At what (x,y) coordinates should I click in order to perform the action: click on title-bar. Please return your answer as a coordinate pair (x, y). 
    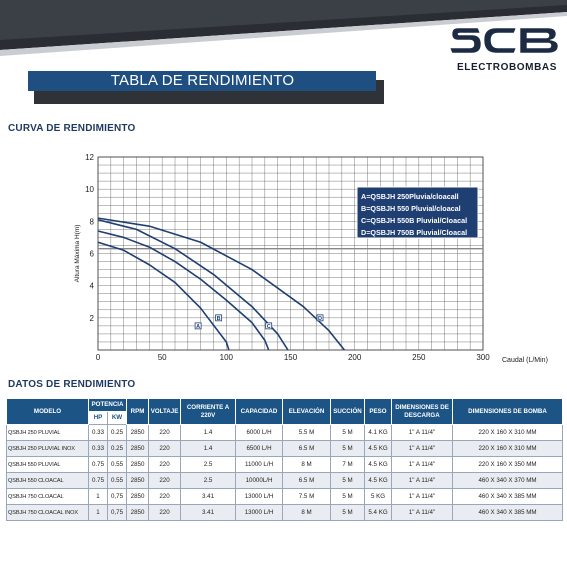
    Looking at the image, I should click on (202, 81).